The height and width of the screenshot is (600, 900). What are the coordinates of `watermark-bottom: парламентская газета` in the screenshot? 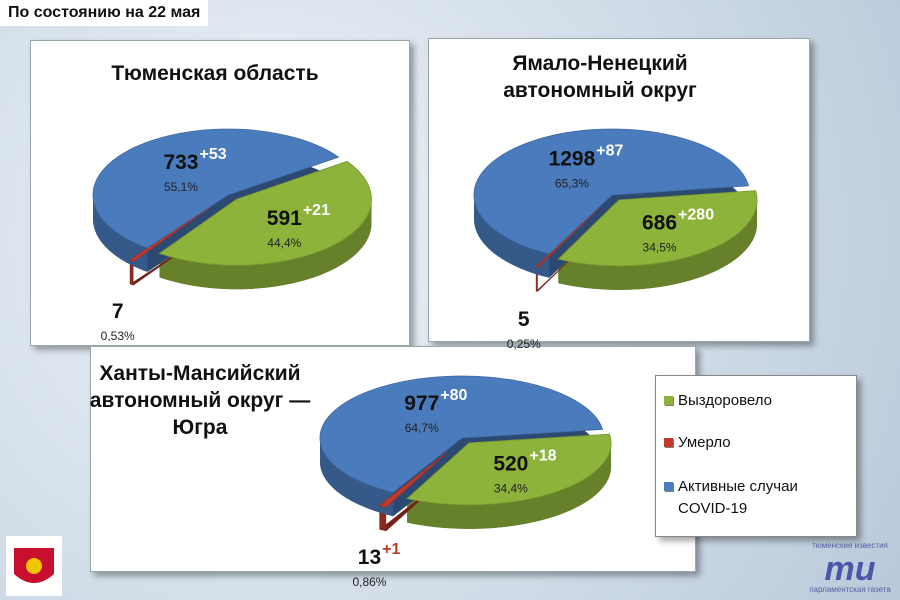 It's located at (850, 589).